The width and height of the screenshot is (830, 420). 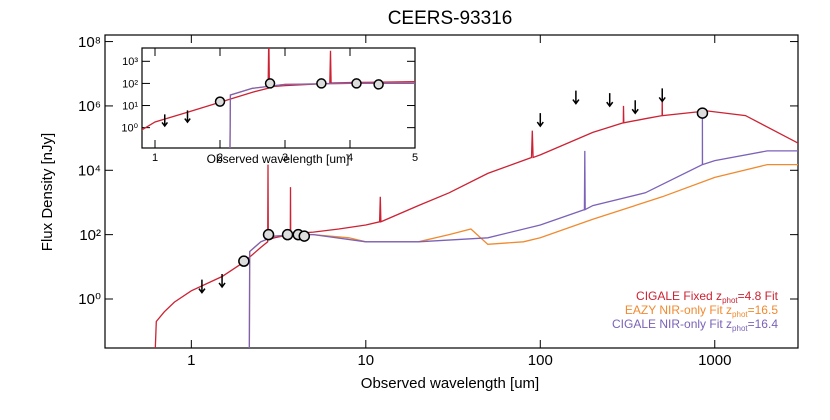 I want to click on y-tick-label: 10⁸, so click(x=89, y=42).